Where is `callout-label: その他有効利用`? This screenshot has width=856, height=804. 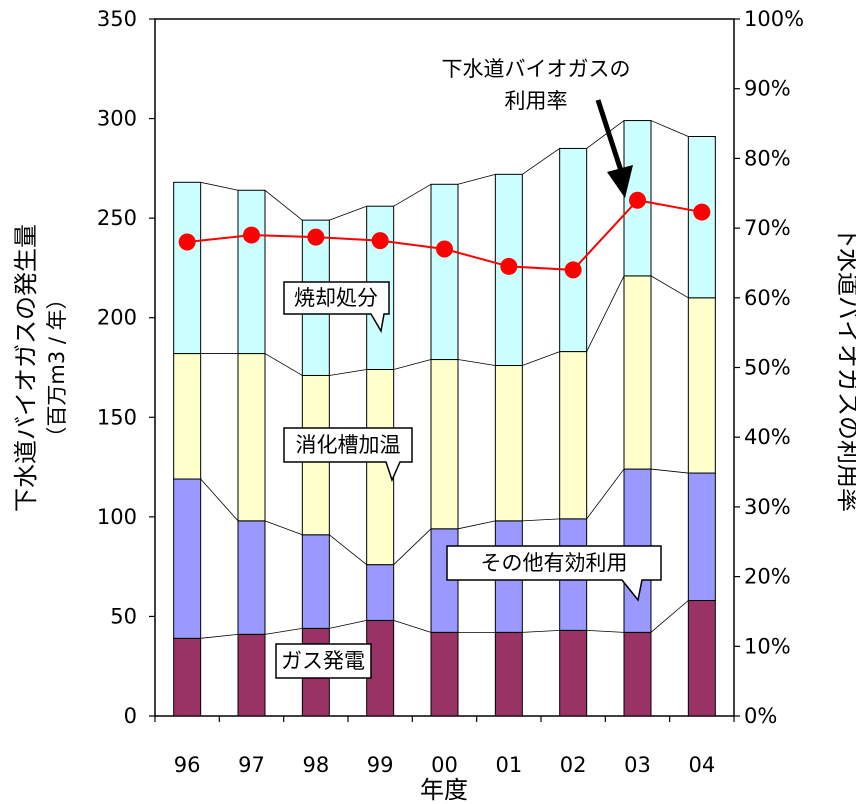
callout-label: その他有効利用 is located at coordinates (554, 563).